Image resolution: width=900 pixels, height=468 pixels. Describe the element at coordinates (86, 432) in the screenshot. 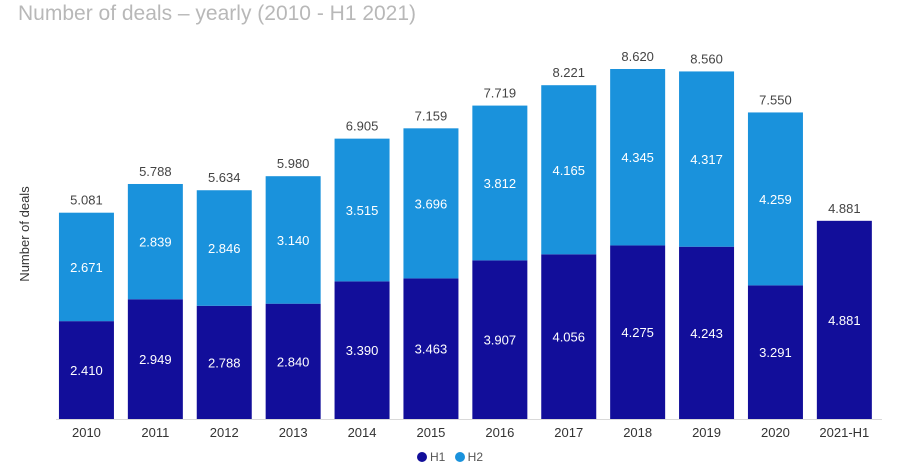

I see `x-tick-label-2010: 2010` at that location.